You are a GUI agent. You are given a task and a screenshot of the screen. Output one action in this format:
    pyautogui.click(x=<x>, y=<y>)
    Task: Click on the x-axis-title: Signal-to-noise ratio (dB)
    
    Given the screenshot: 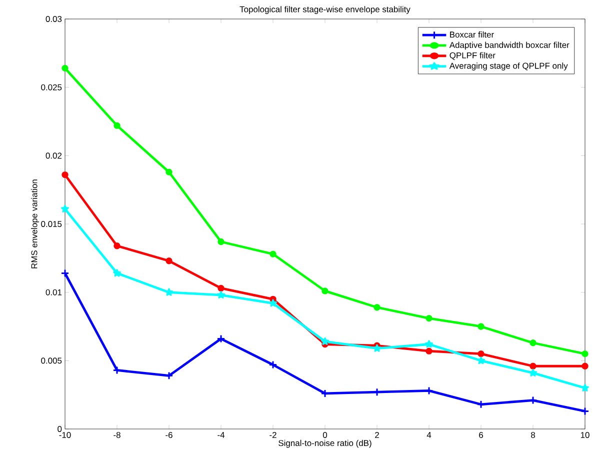 What is the action you would take?
    pyautogui.click(x=325, y=444)
    